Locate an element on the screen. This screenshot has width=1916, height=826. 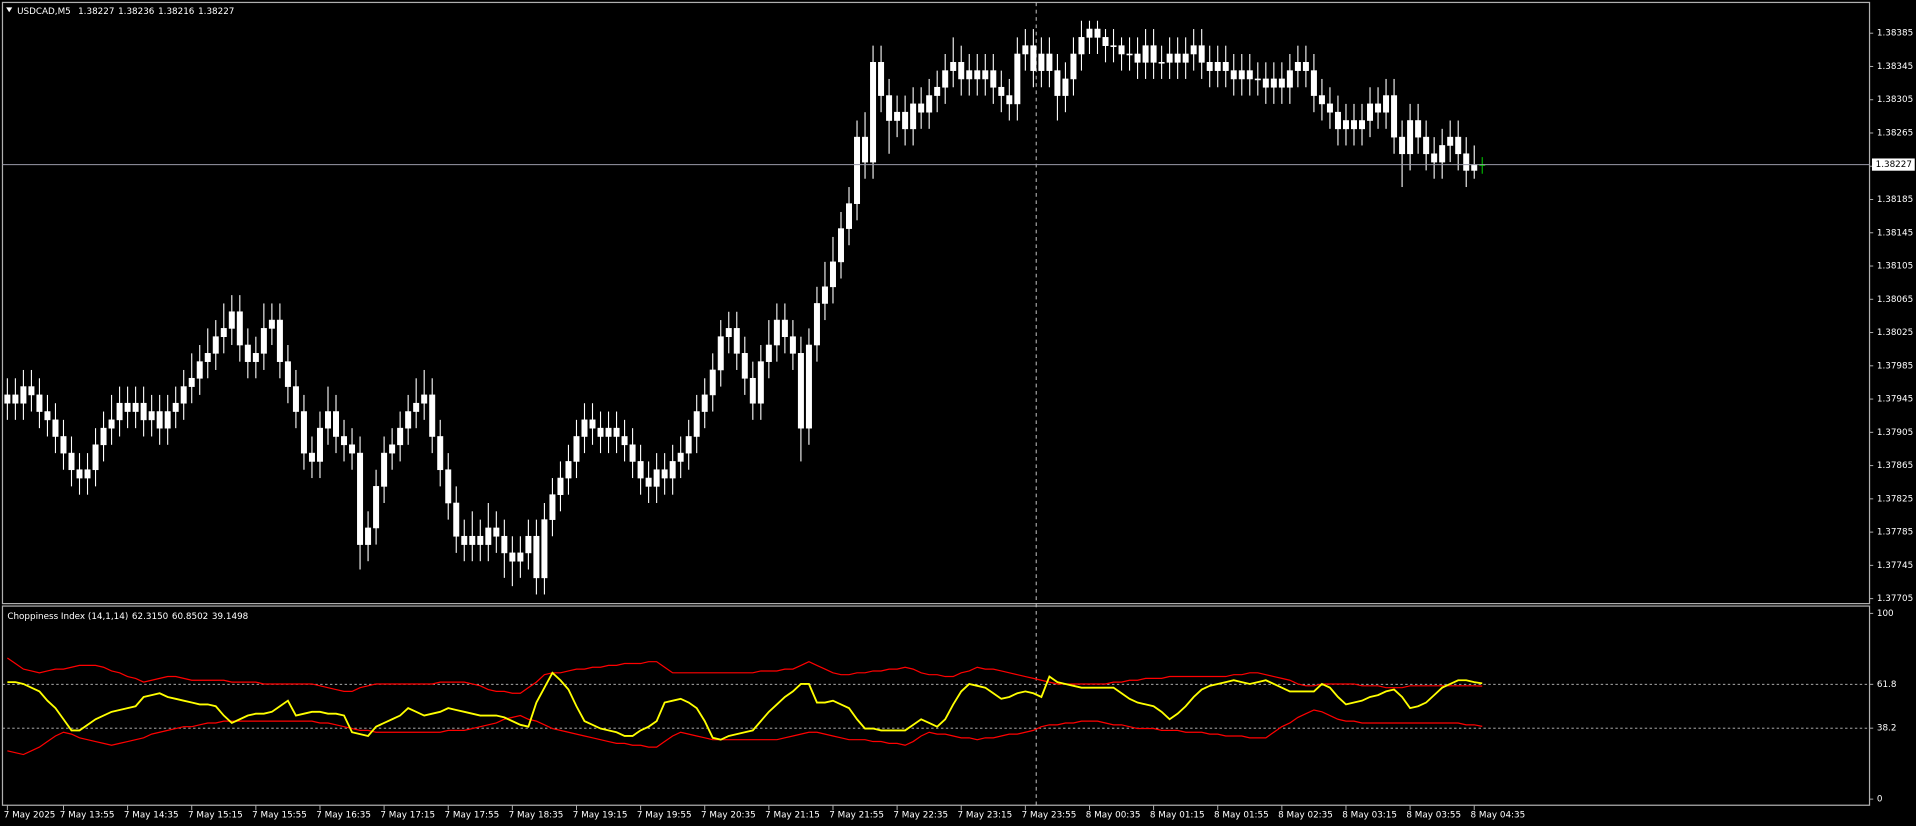
y-tick-label: 1.37705 is located at coordinates (1895, 599).